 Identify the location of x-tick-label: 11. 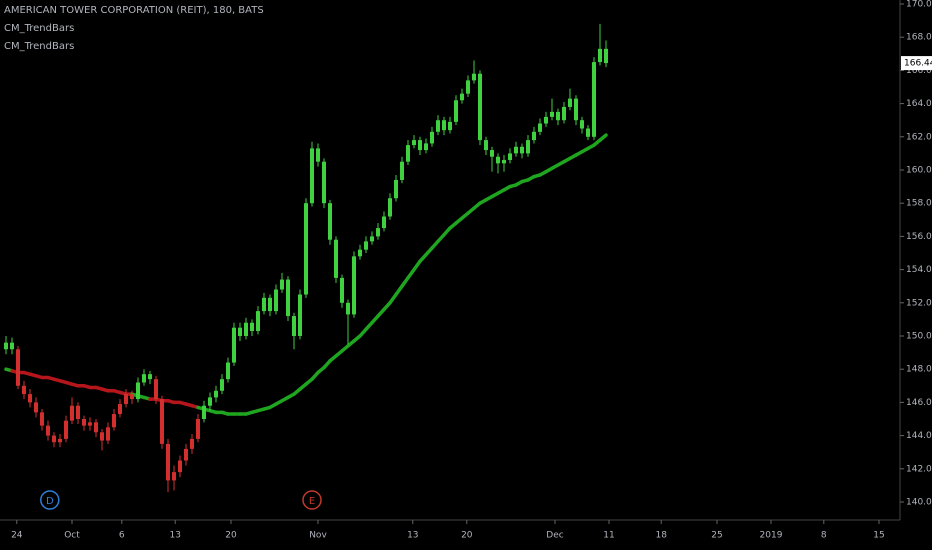
(608, 536).